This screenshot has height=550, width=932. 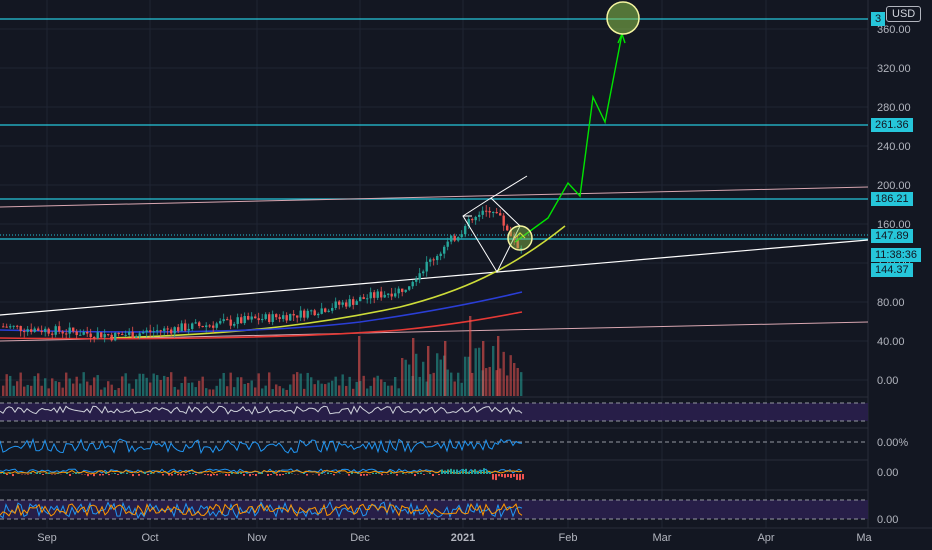 What do you see at coordinates (360, 538) in the screenshot?
I see `time-tick-label: Dec` at bounding box center [360, 538].